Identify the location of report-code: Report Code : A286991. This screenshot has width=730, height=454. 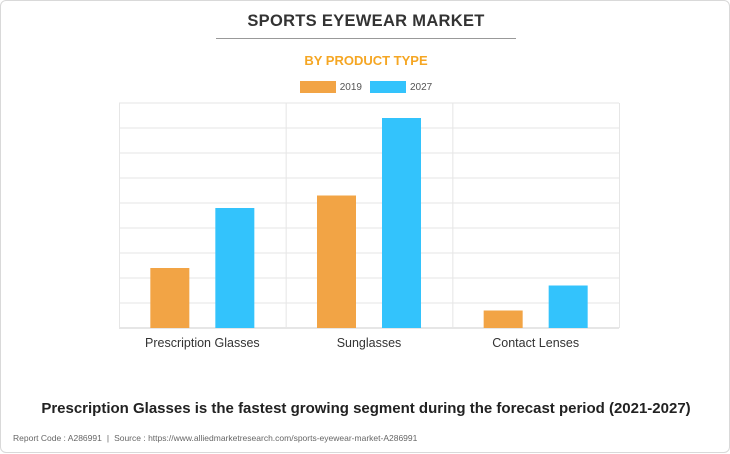
(57, 438).